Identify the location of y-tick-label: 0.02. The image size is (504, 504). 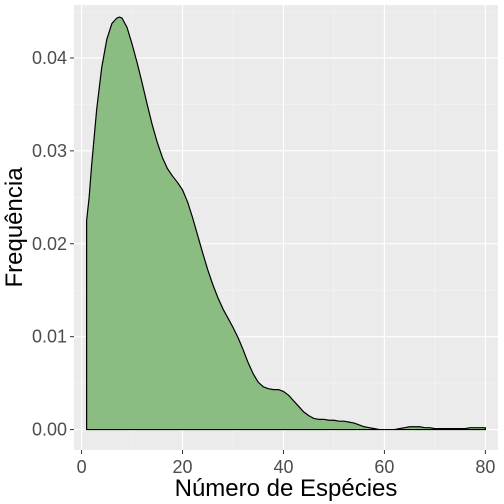
(49, 244).